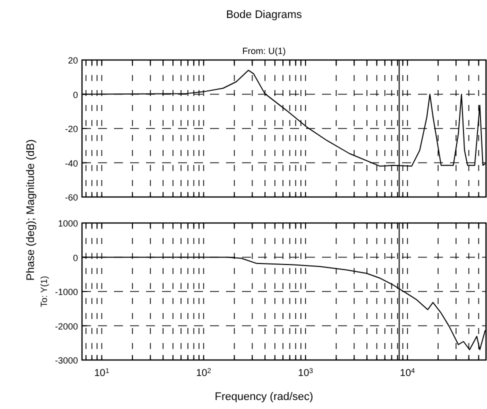  Describe the element at coordinates (204, 373) in the screenshot. I see `x-tick-label: 10$^{2}$` at that location.